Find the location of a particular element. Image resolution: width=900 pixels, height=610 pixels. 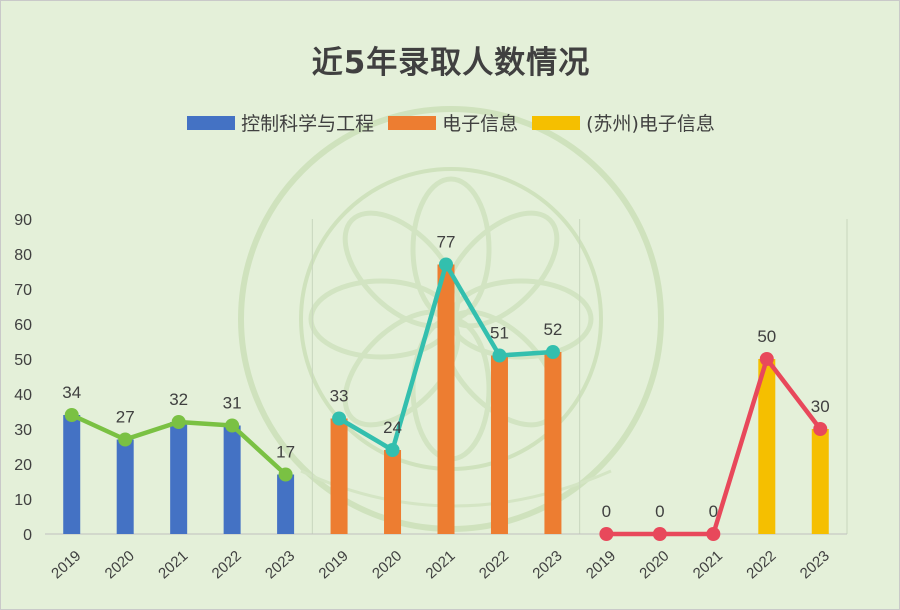

legend-label: 控制科学与工程 is located at coordinates (308, 124).